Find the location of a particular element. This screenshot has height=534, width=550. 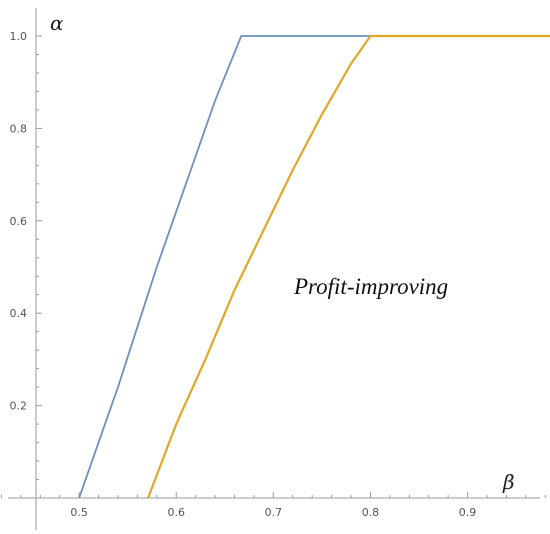

y-tick-label: 1.0 is located at coordinates (19, 36).